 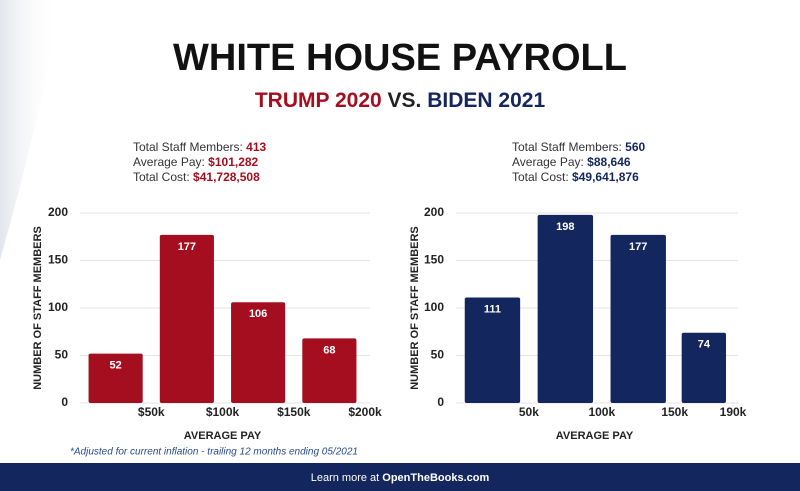 What do you see at coordinates (400, 58) in the screenshot?
I see `title: WHITE HOUSE PAYROLL` at bounding box center [400, 58].